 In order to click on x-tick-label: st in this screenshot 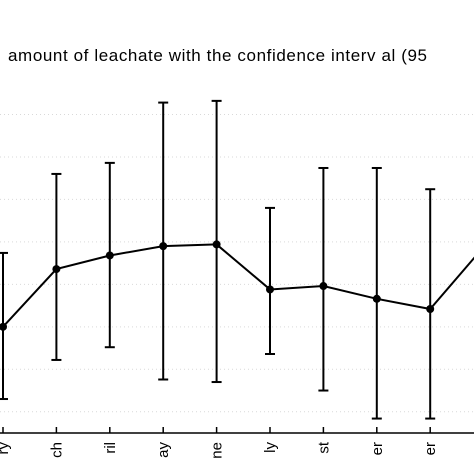, I will do `click(323, 447)`.